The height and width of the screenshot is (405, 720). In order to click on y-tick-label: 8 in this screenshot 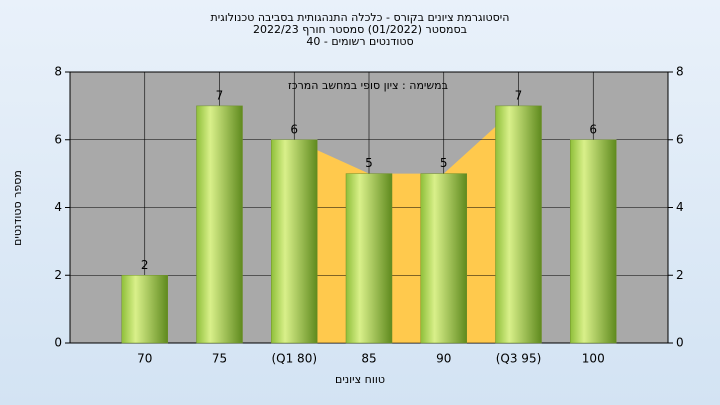, I will do `click(58, 72)`.